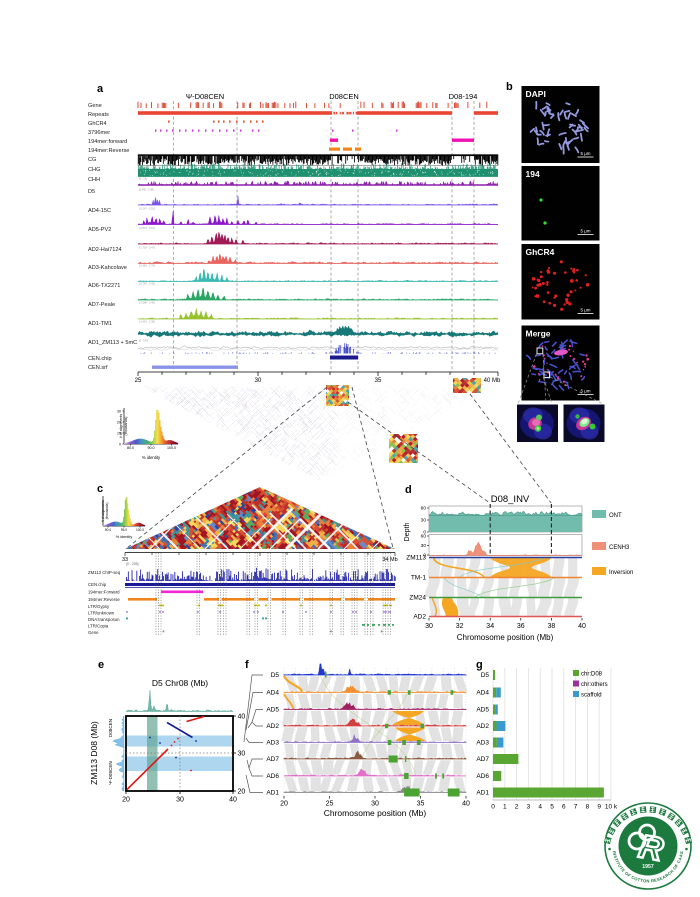 This screenshot has height=897, width=700. I want to click on svg-text: AD7-Peale, so click(101, 305).